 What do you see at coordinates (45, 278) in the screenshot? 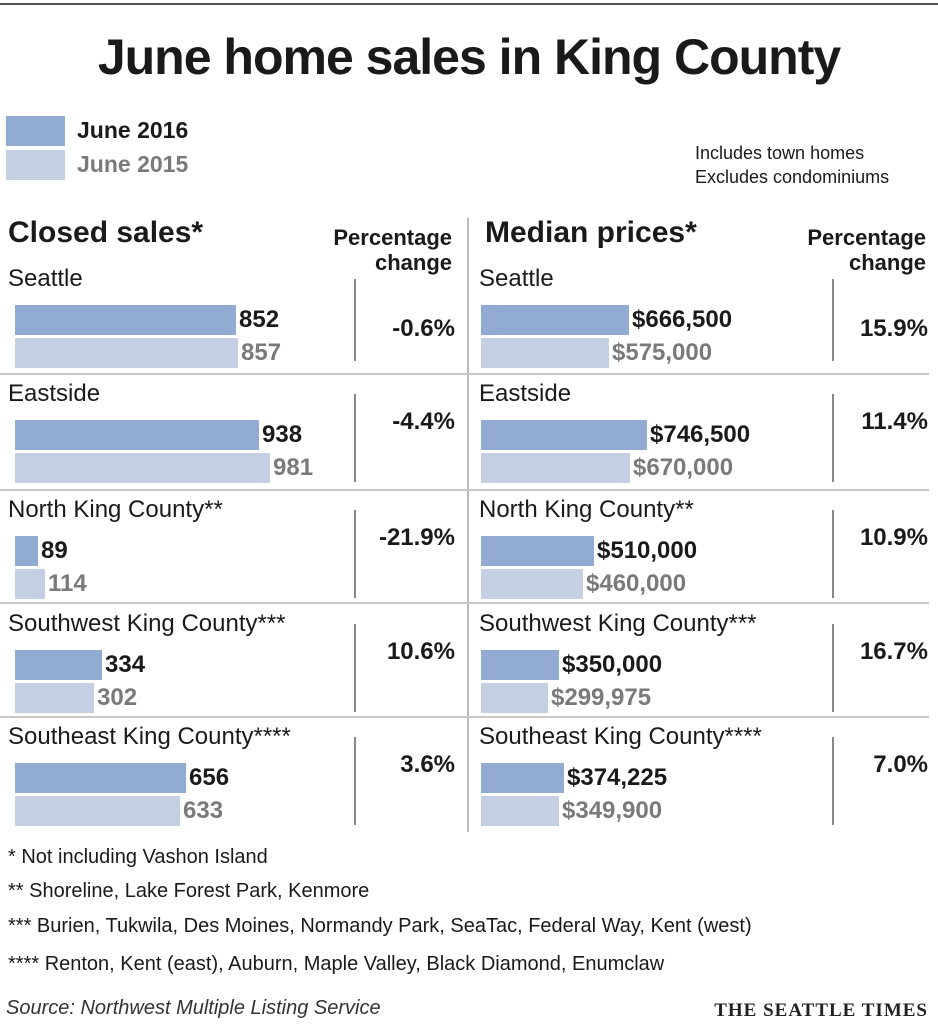
I see `closed-sales-row-label: Seattle` at bounding box center [45, 278].